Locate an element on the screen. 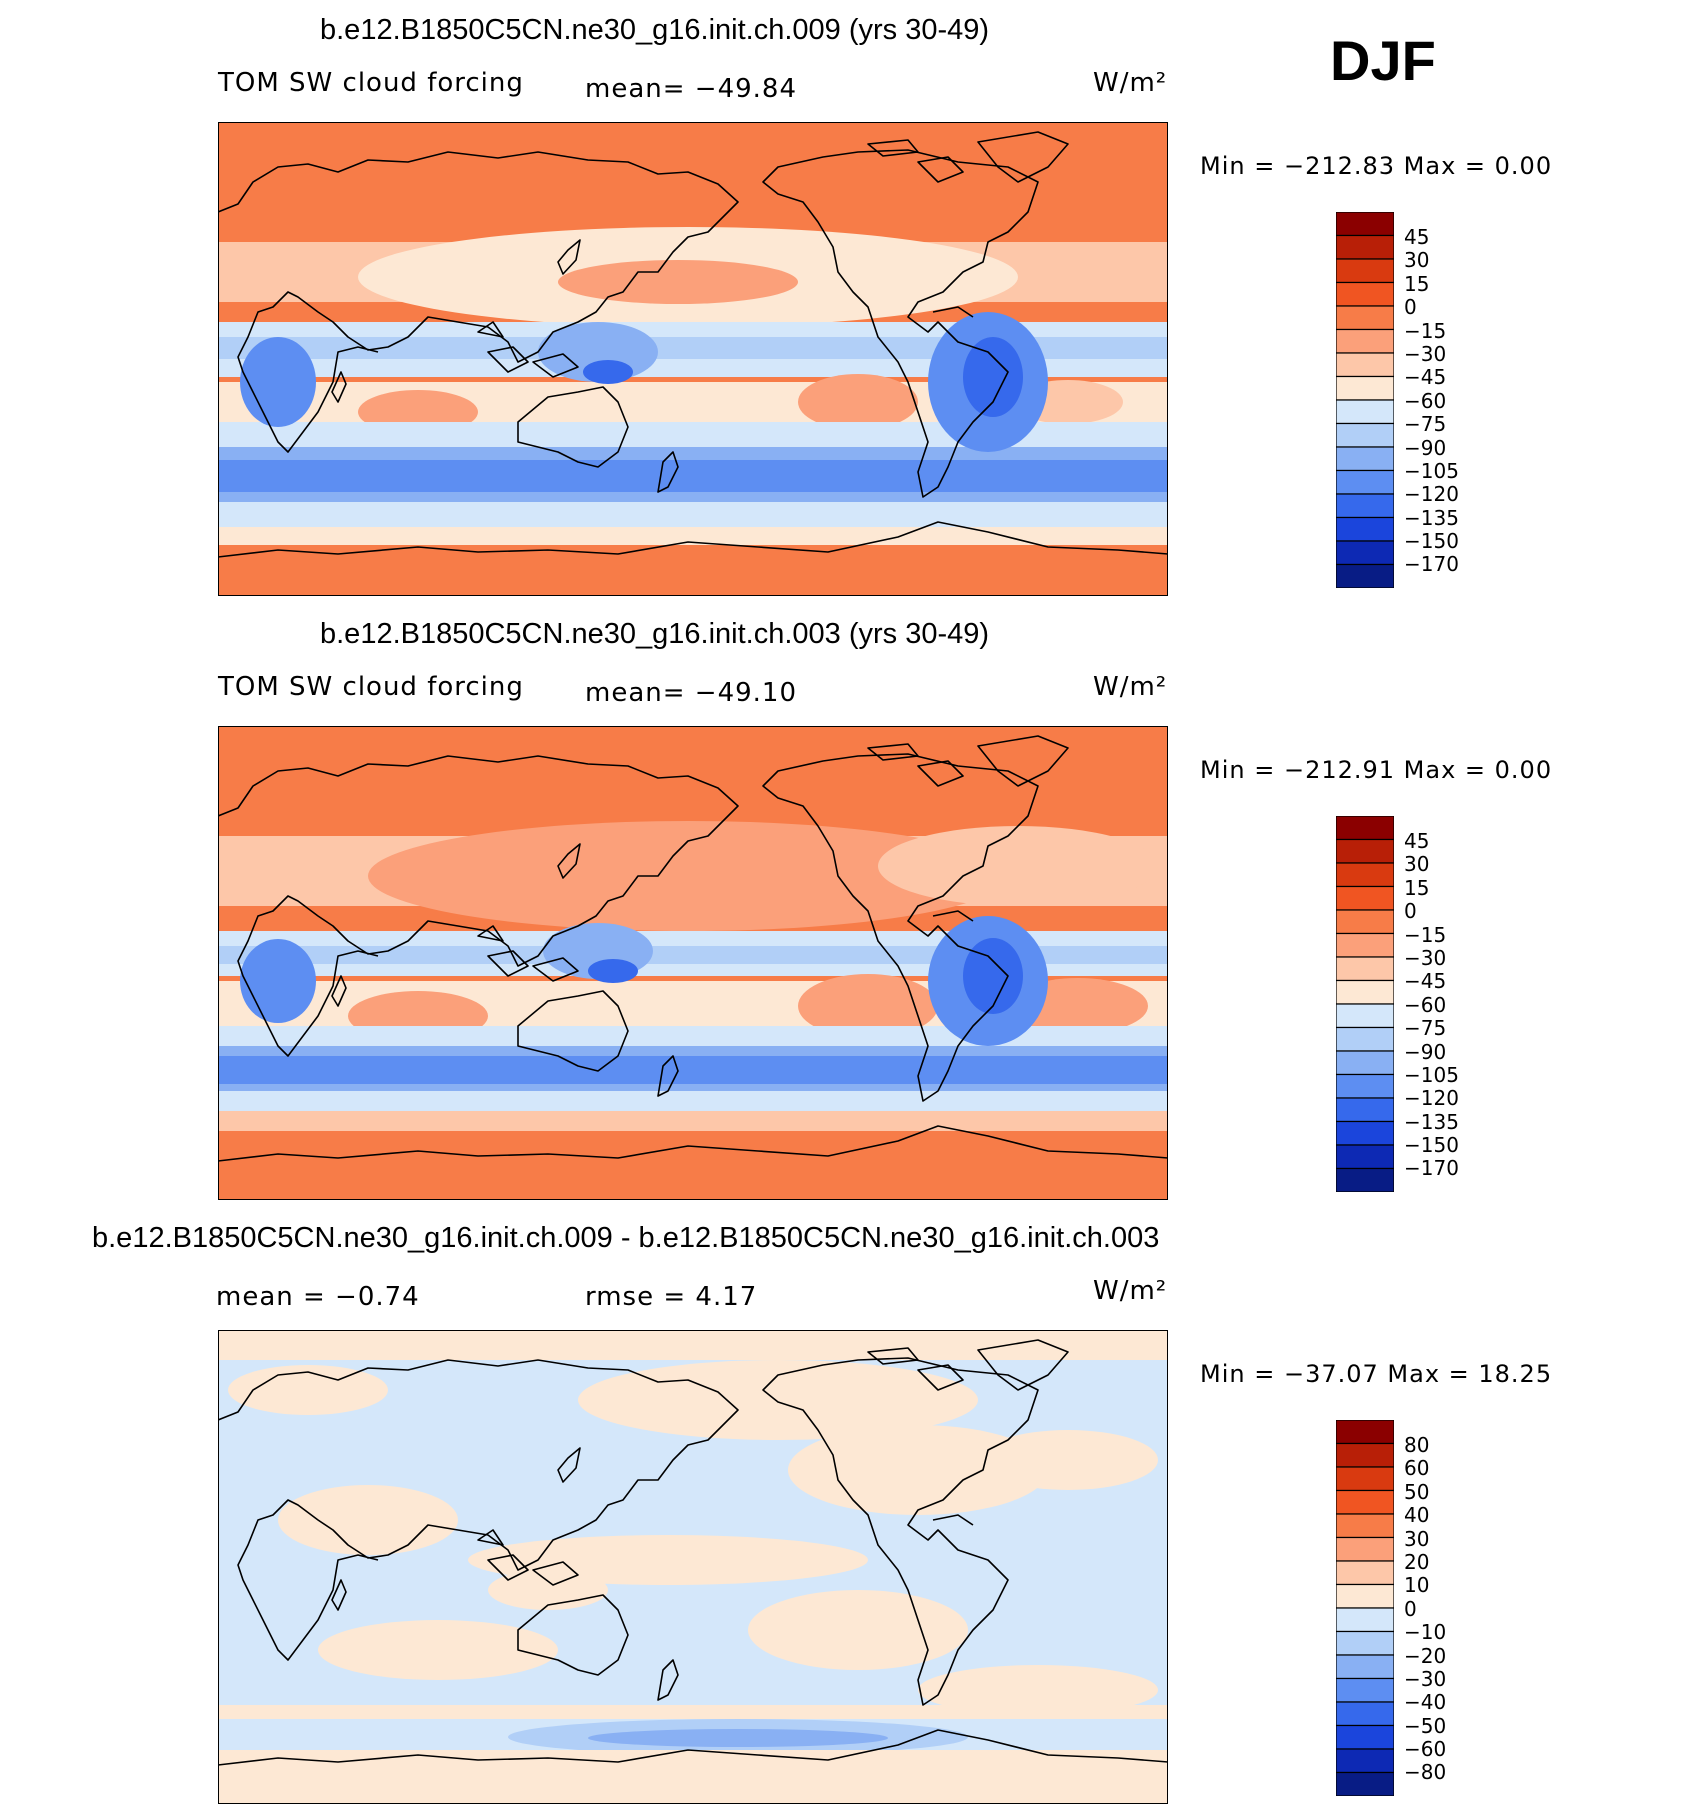 Image resolution: width=1702 pixels, height=1813 pixels. colorbar-tick-label: −135 is located at coordinates (1431, 1121).